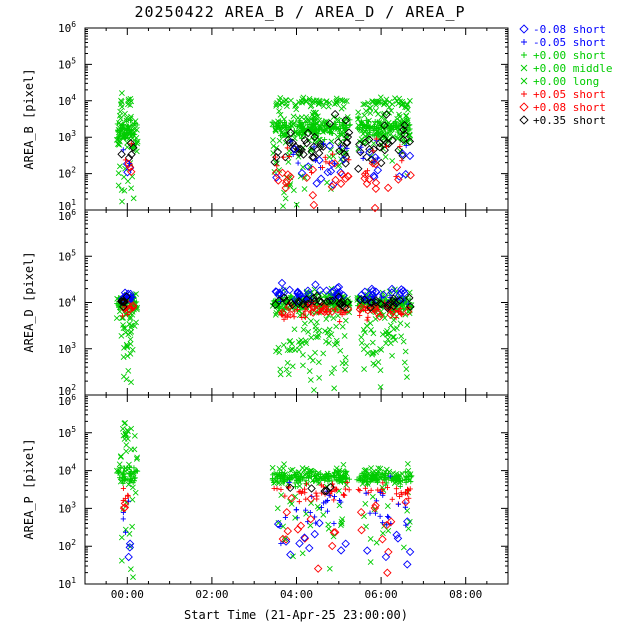  What do you see at coordinates (296, 594) in the screenshot?
I see `x-tick-label: 04:00` at bounding box center [296, 594].